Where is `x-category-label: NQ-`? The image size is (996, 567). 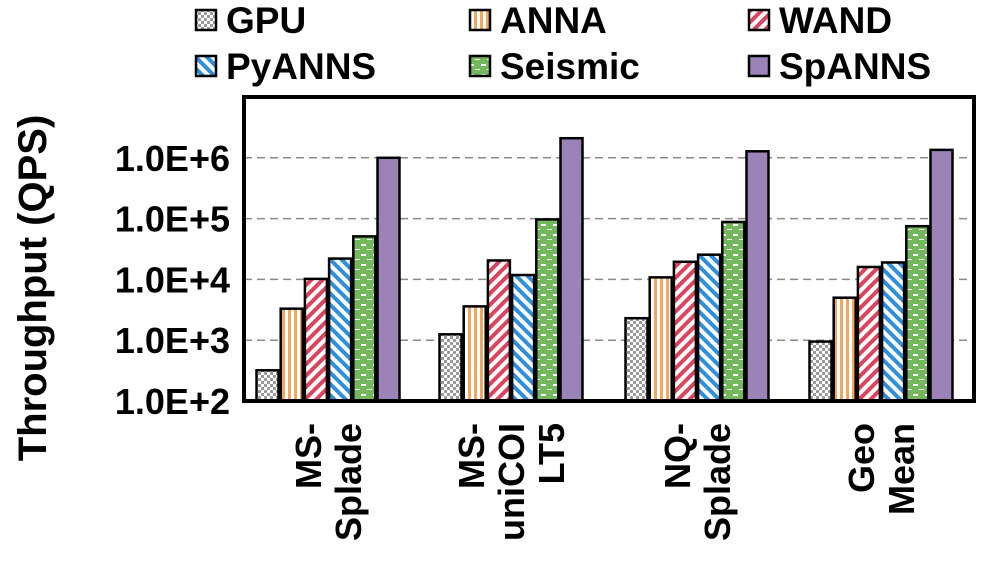
x-category-label: NQ- is located at coordinates (677, 456).